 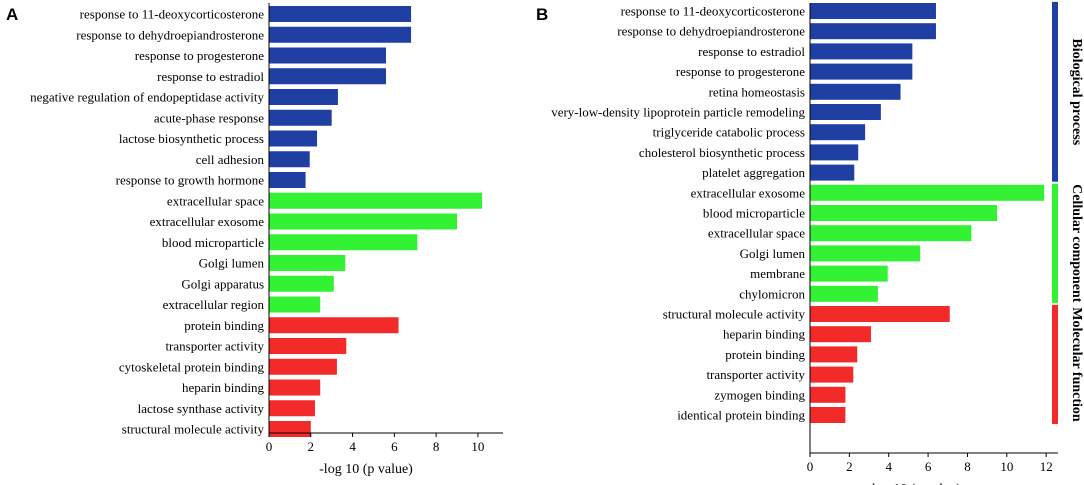 What do you see at coordinates (170, 34) in the screenshot?
I see `panel-a-category-label: response to dehydroepiandrosterone` at bounding box center [170, 34].